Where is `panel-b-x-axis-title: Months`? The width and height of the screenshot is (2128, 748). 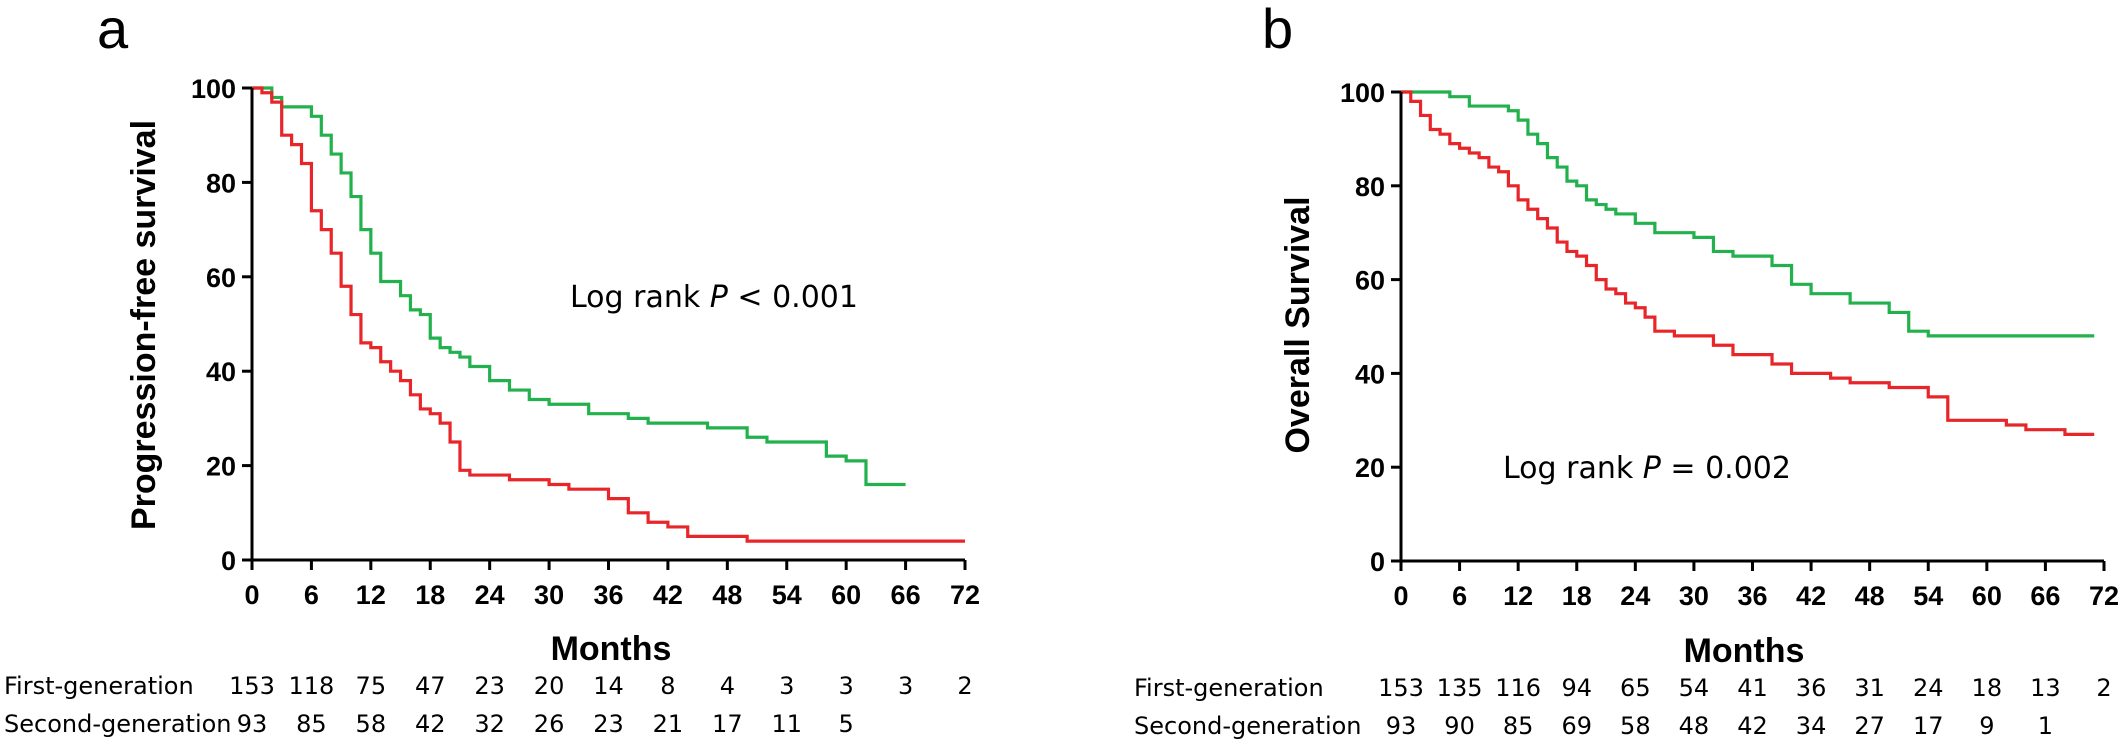
panel-b-x-axis-title: Months is located at coordinates (1744, 651).